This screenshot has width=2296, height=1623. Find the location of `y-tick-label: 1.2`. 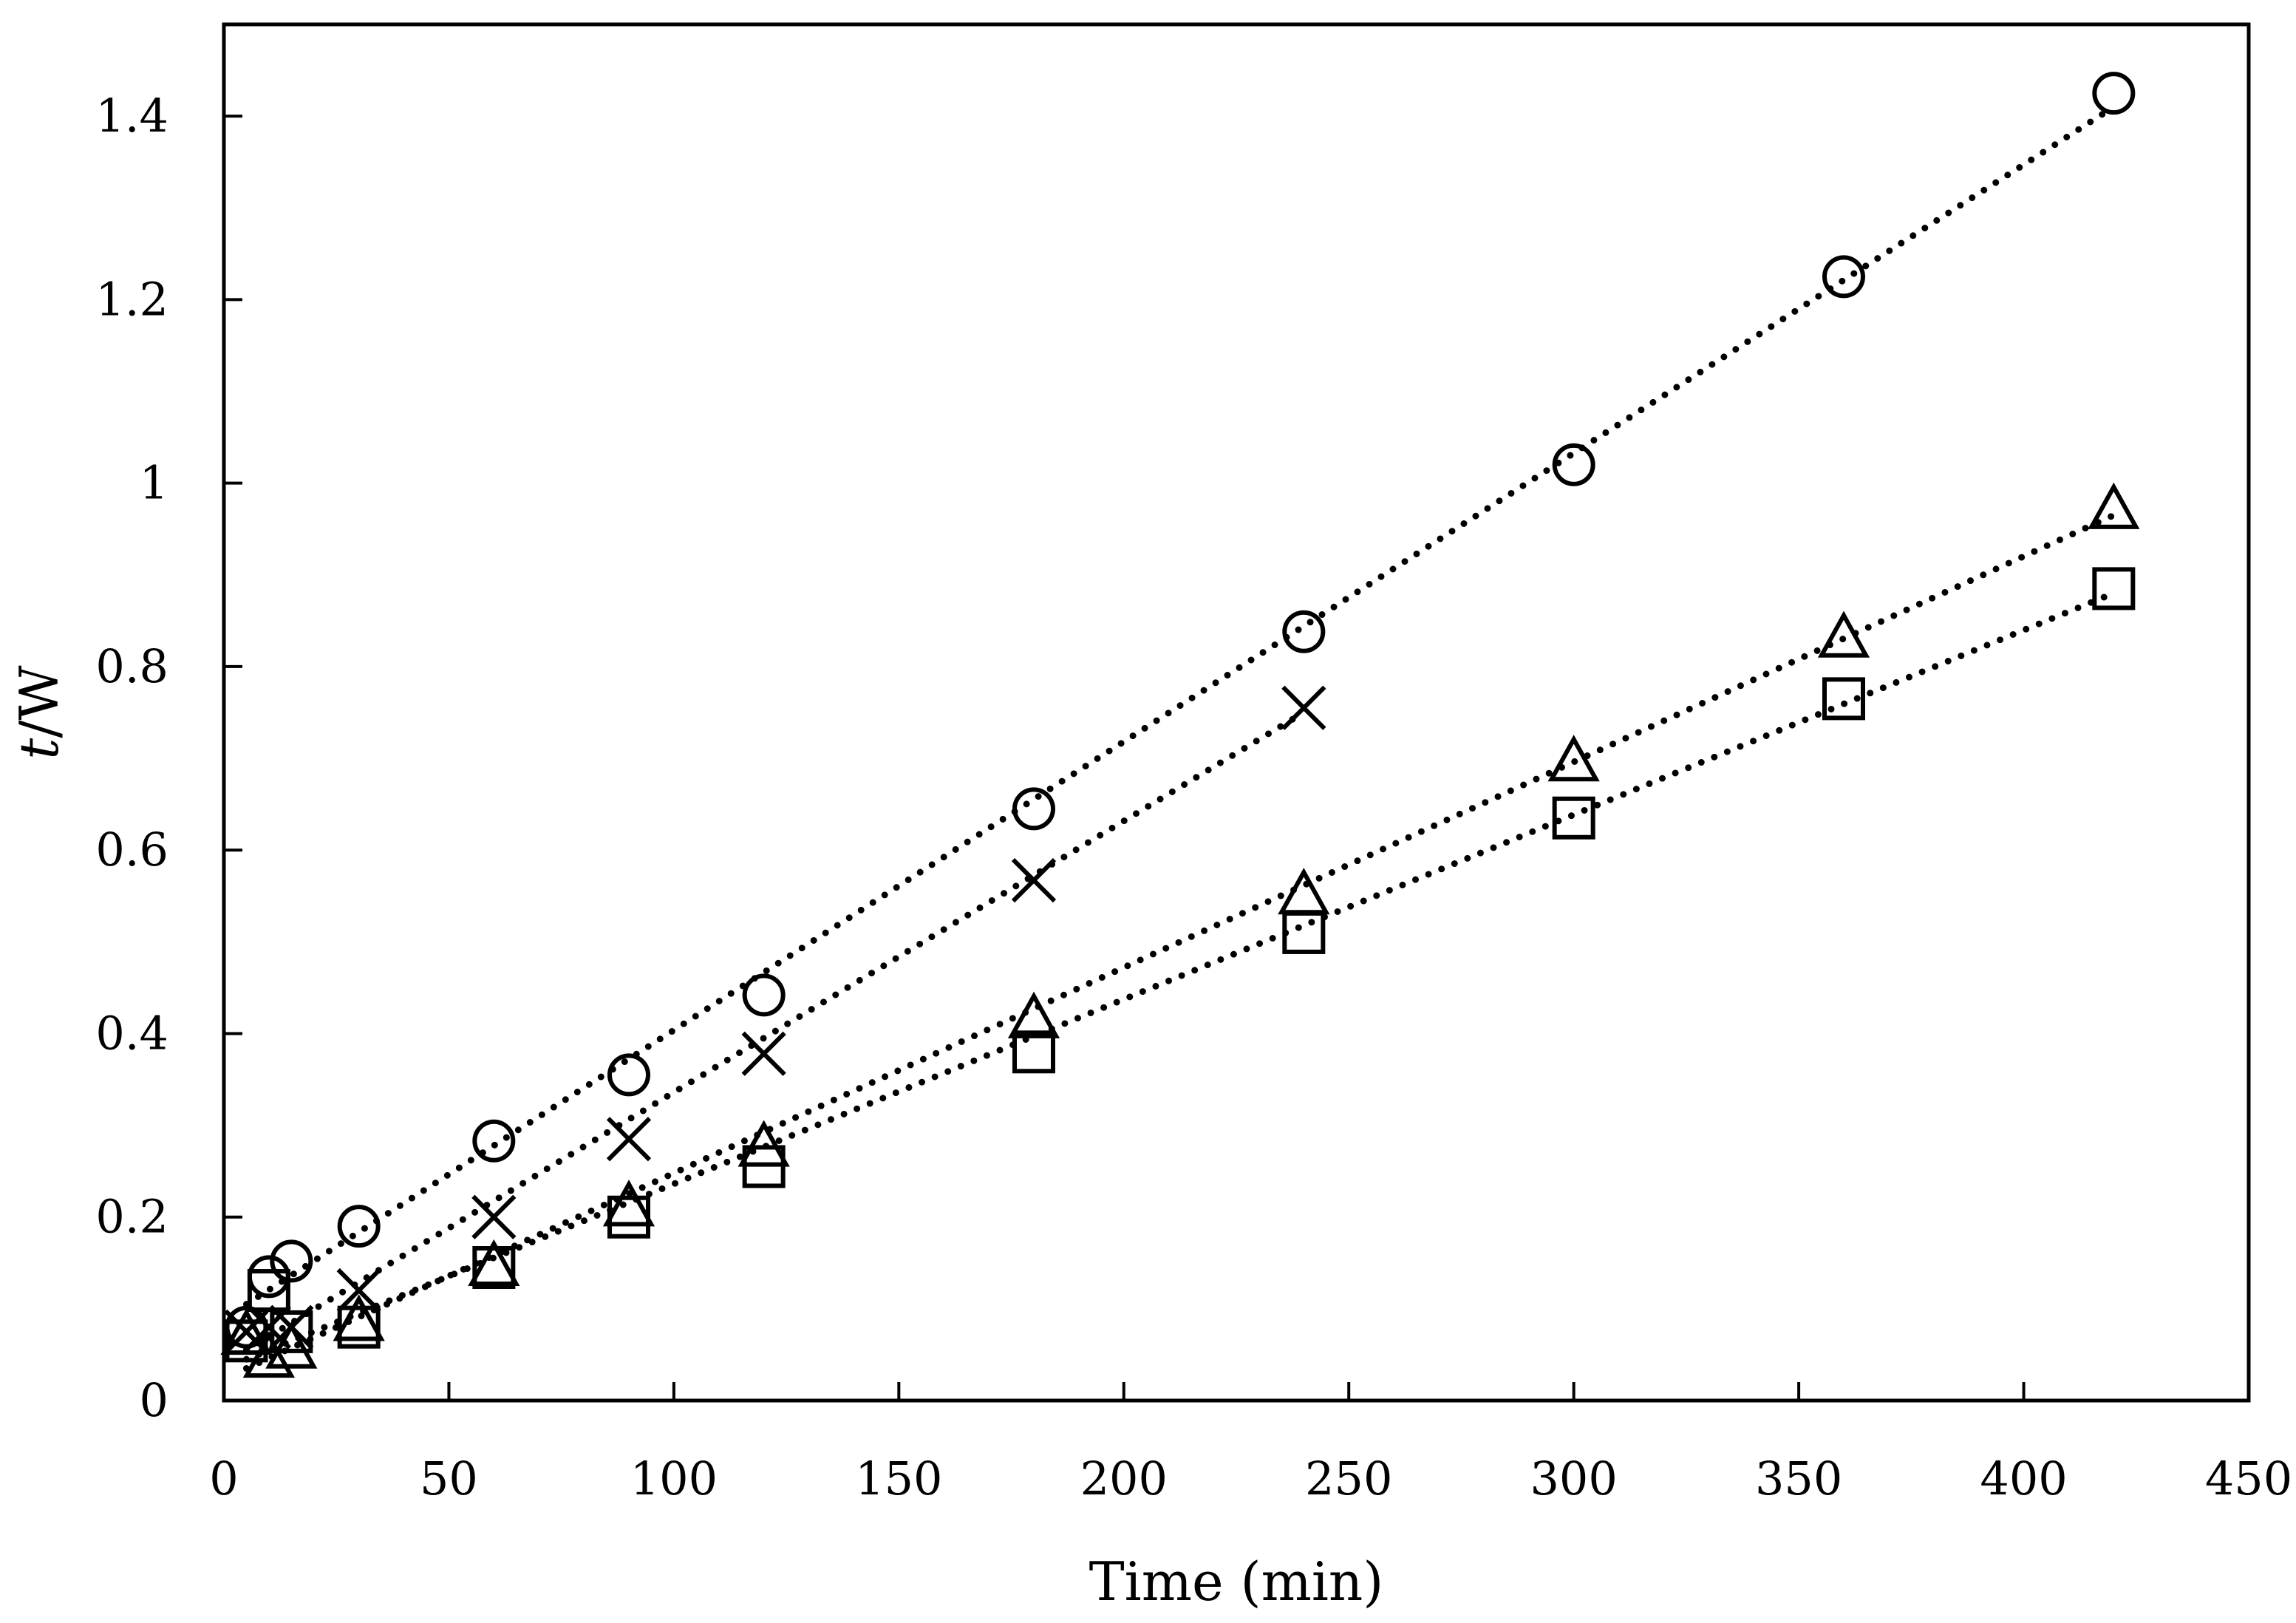

y-tick-label: 1.2 is located at coordinates (131, 299).